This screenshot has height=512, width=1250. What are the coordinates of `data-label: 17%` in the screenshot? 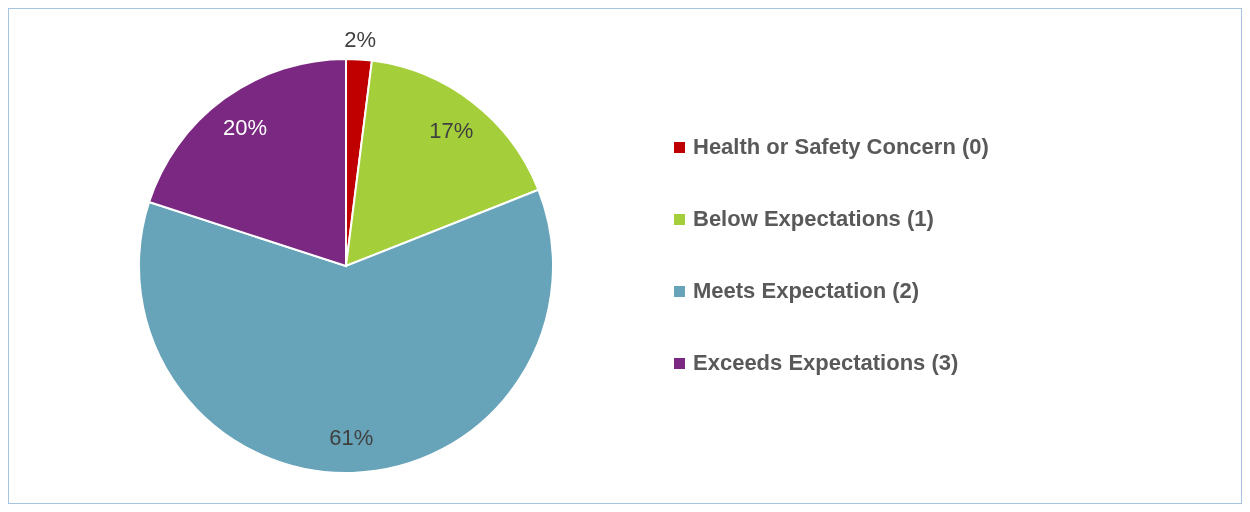 It's located at (451, 130).